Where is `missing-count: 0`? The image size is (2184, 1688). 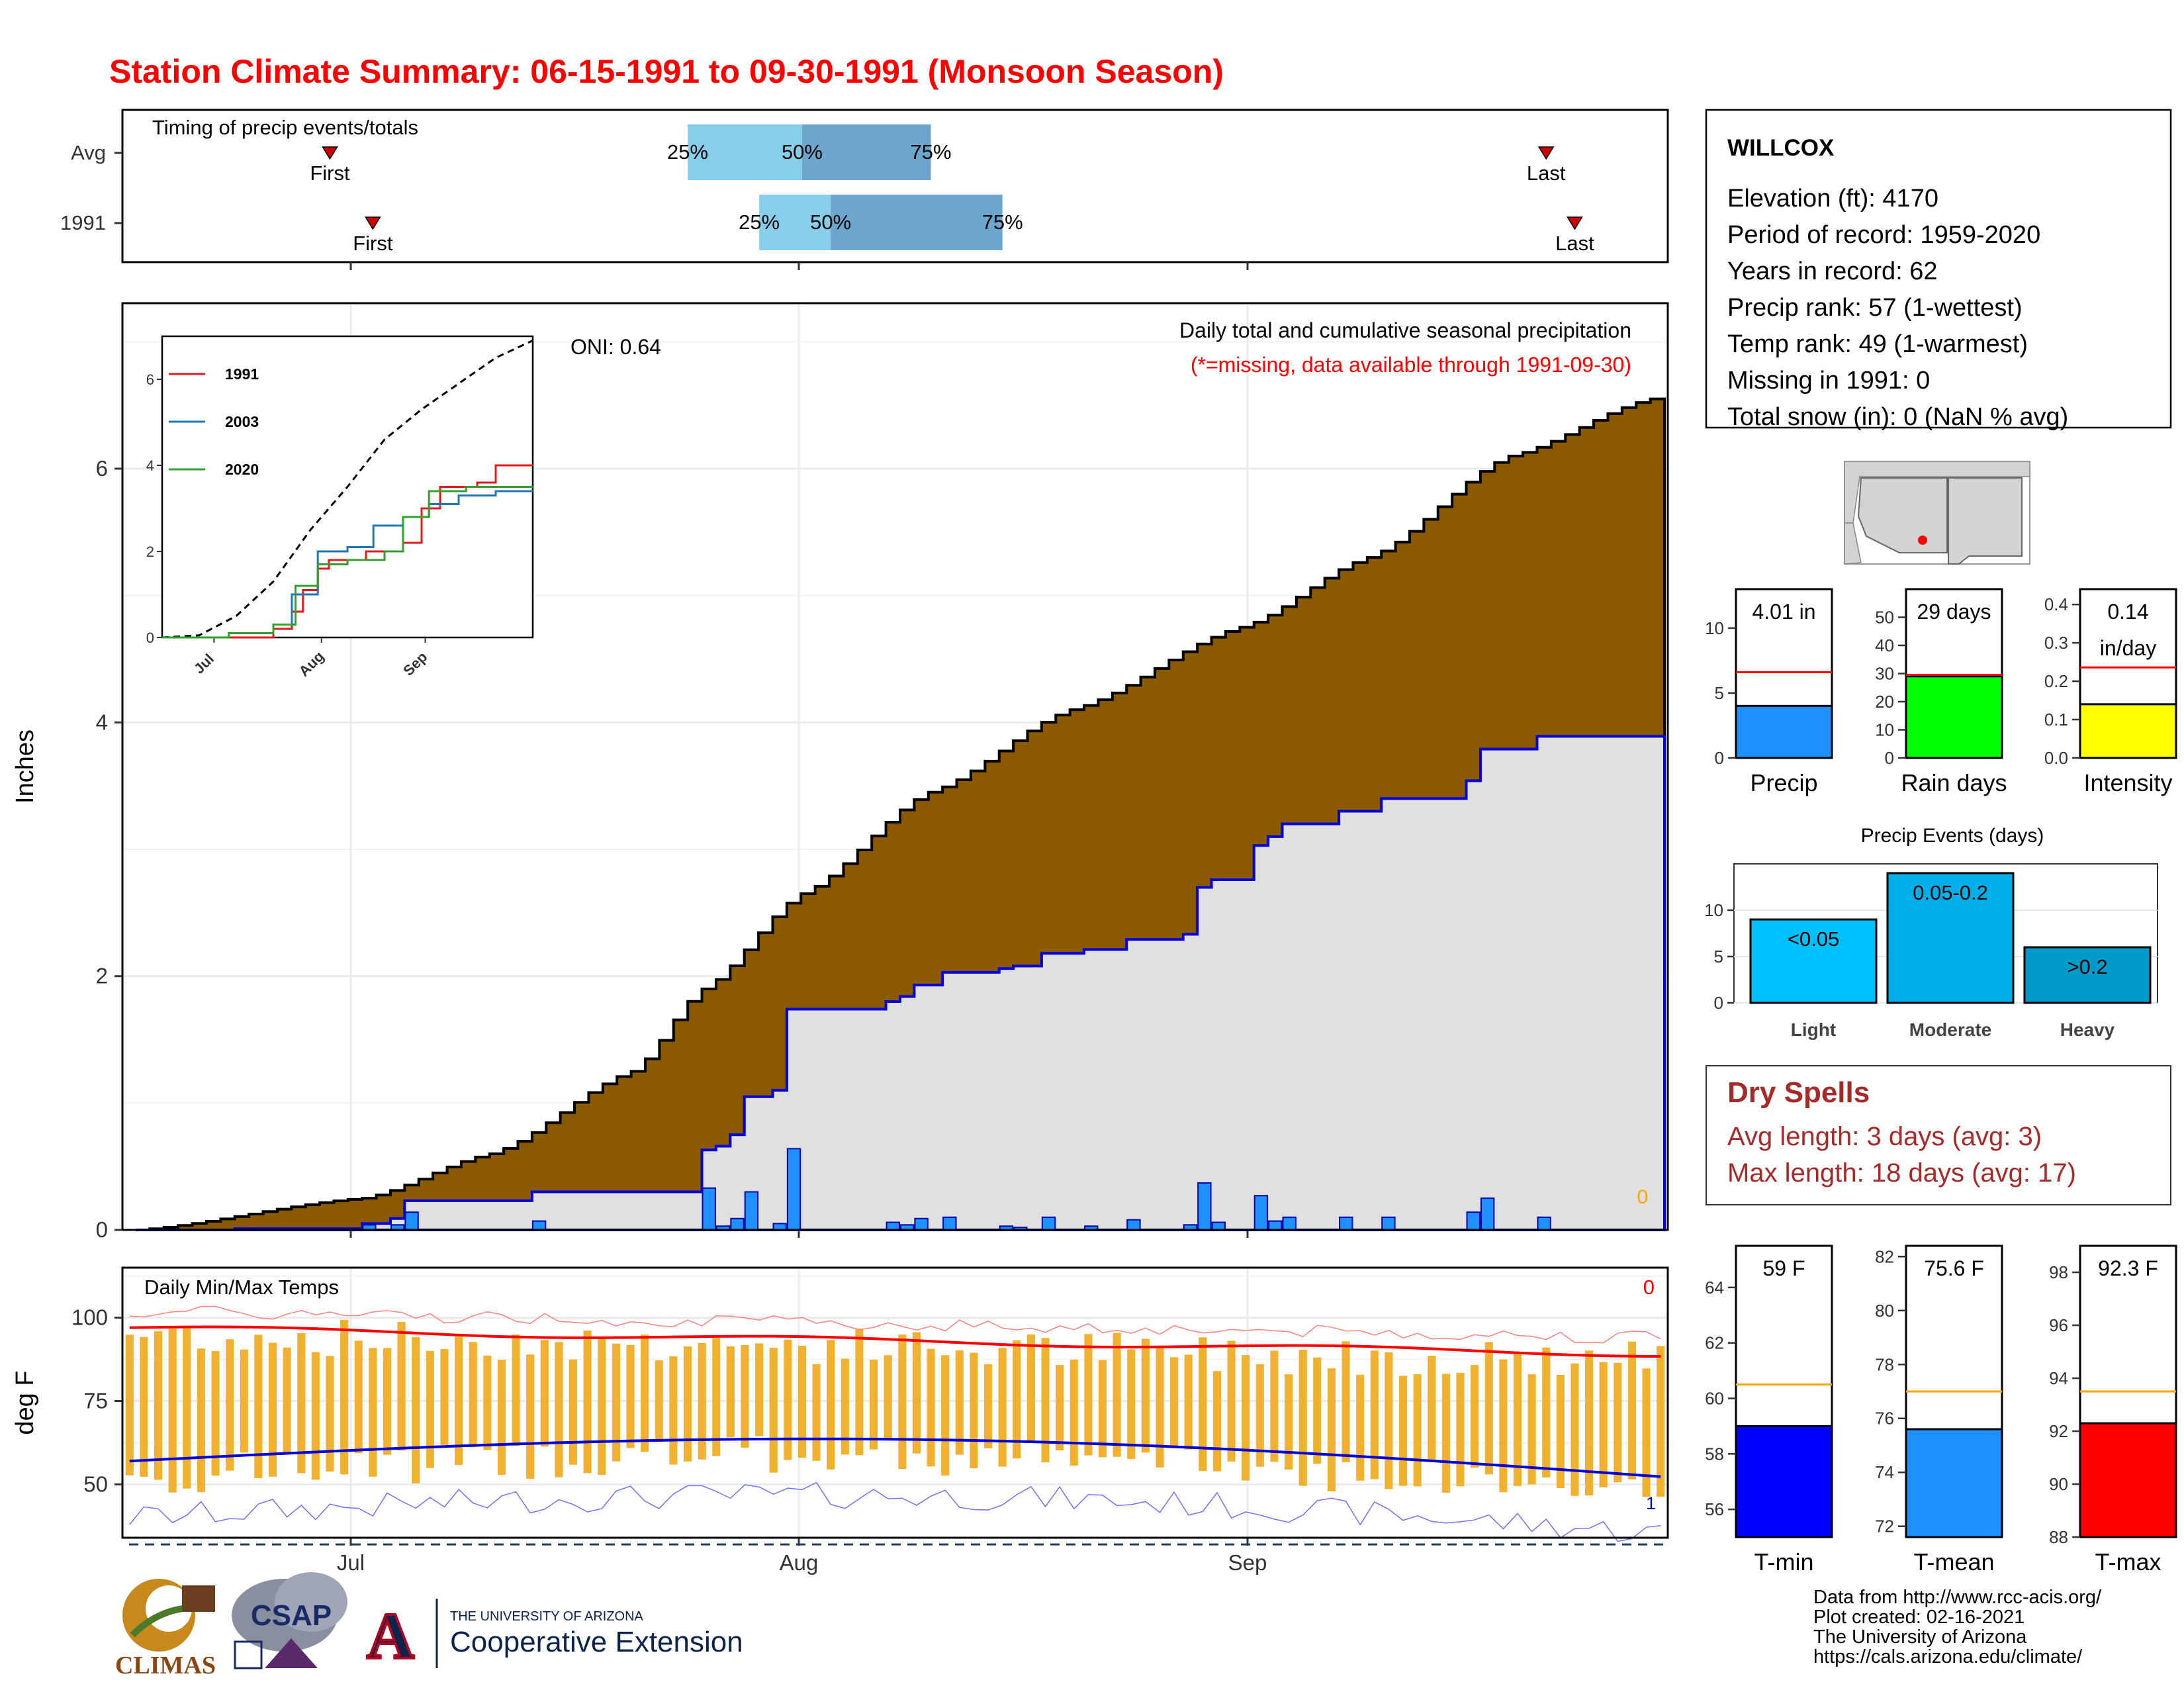
missing-count: 0 is located at coordinates (1642, 1197).